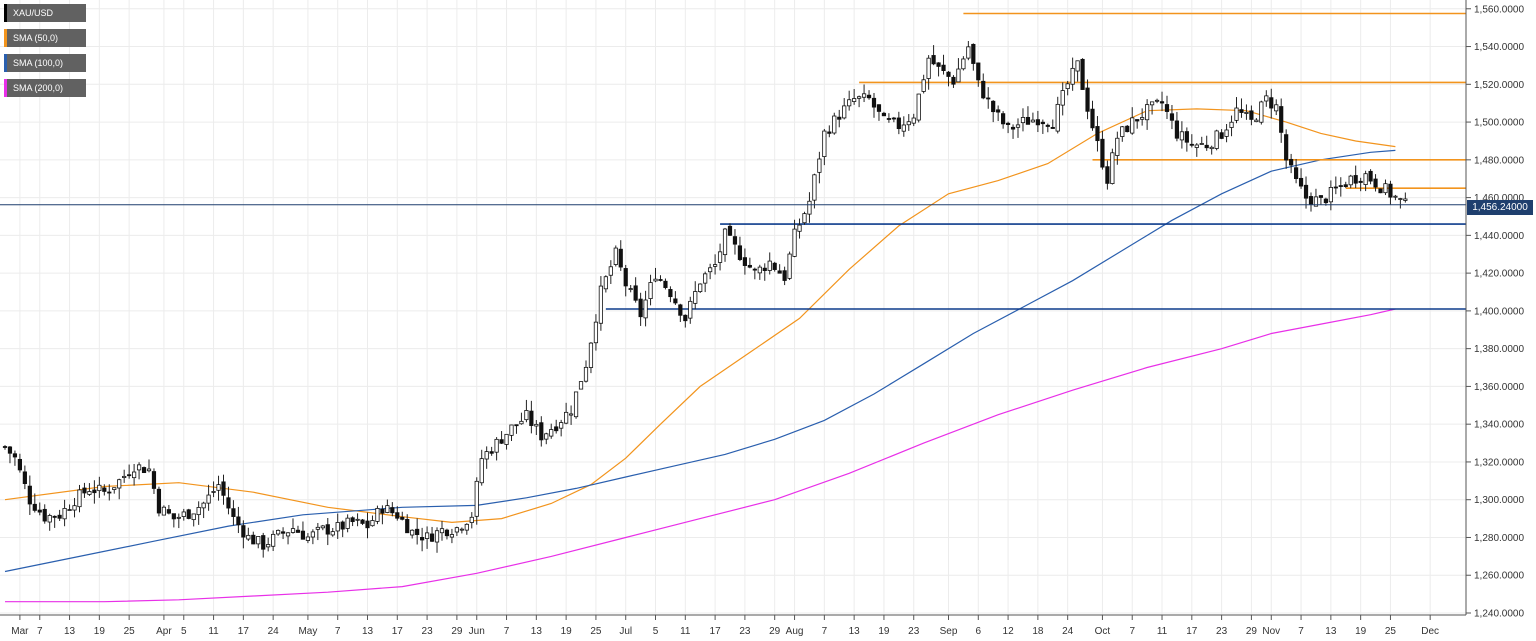 Image resolution: width=1536 pixels, height=641 pixels. Describe the element at coordinates (1499, 500) in the screenshot. I see `y-tick-label: 1,300.0000` at that location.